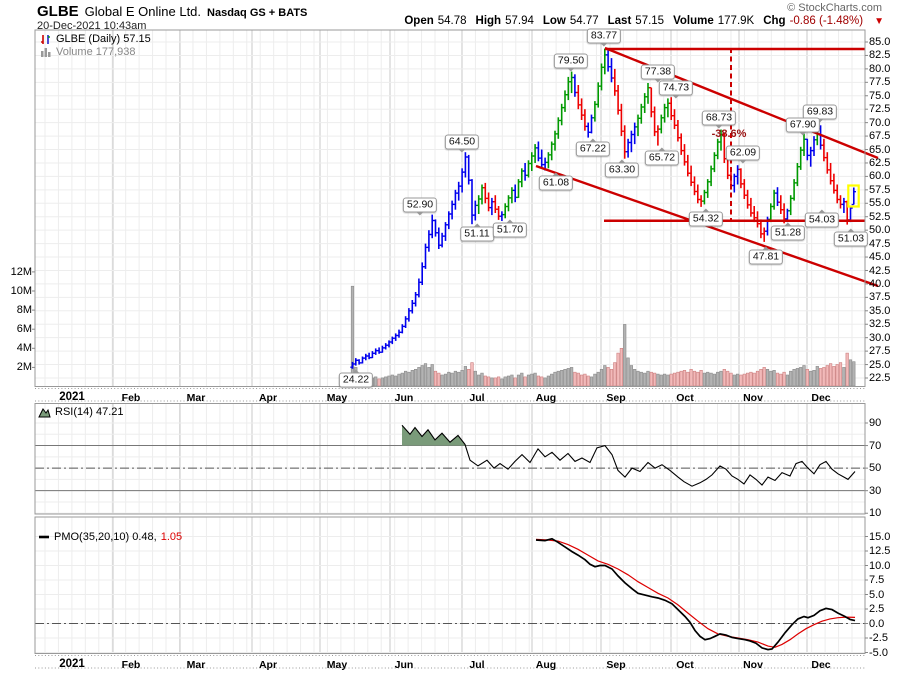  I want to click on price-axis-label: 77.5, so click(880, 82).